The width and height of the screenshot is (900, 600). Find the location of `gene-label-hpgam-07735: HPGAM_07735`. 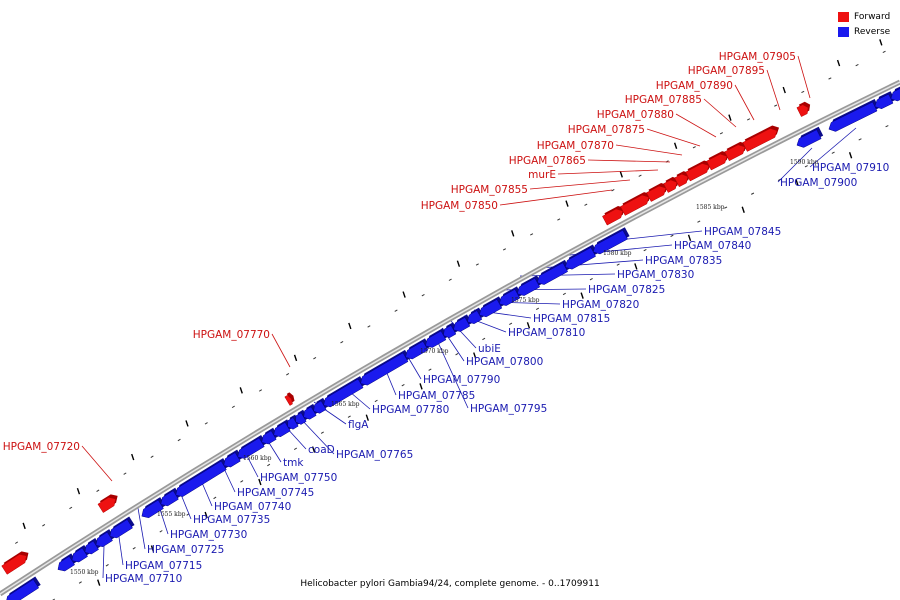

gene-label-hpgam-07735: HPGAM_07735 is located at coordinates (231, 520).